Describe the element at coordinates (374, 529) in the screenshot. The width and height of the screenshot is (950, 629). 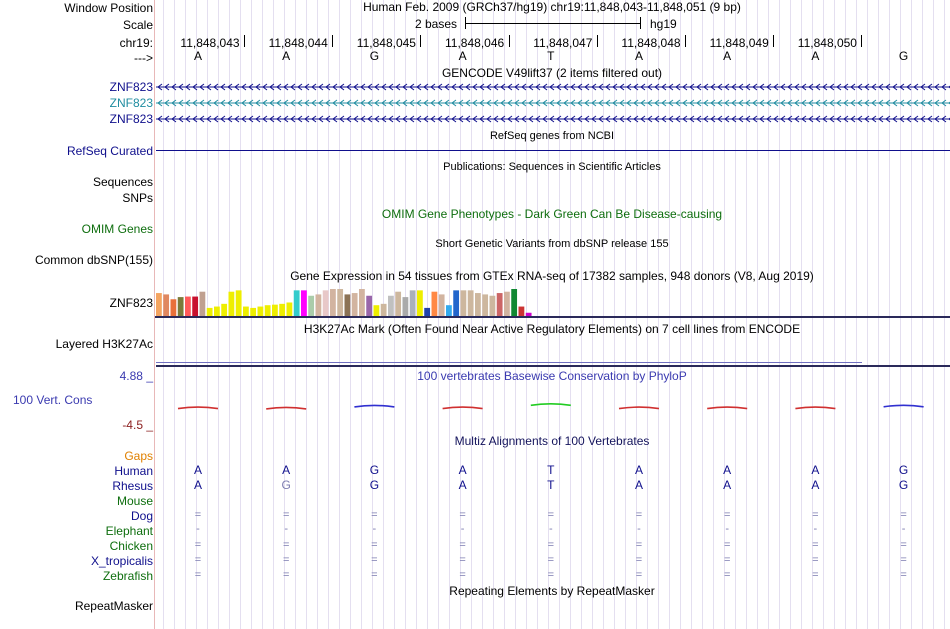
I see `elephant-mark: -` at that location.